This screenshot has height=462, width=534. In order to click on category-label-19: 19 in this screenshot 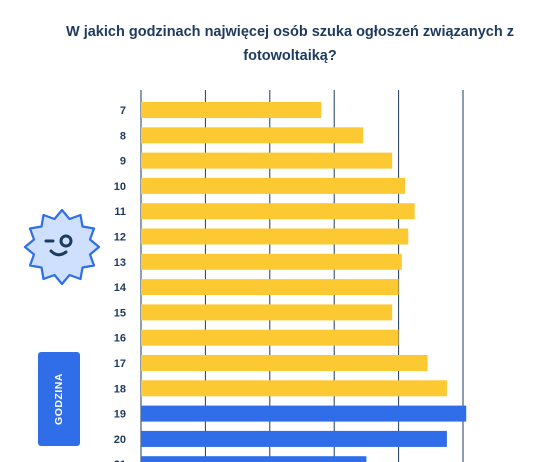, I will do `click(120, 415)`.